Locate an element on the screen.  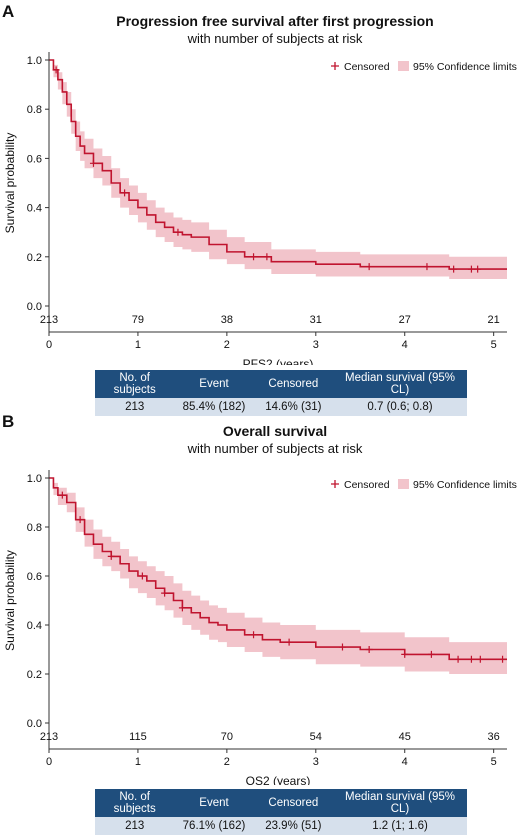
x-axis-label: OS2 (years) is located at coordinates (278, 779).